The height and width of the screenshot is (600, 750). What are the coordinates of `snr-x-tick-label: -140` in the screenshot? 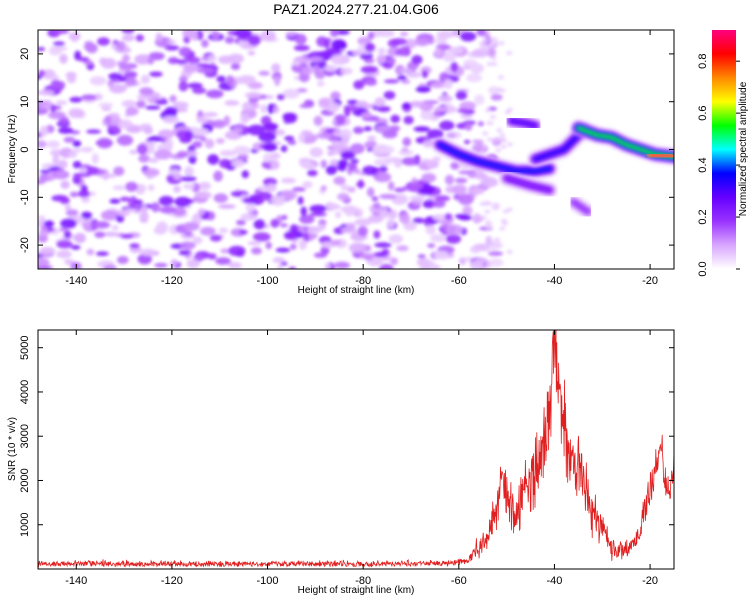 It's located at (76, 581).